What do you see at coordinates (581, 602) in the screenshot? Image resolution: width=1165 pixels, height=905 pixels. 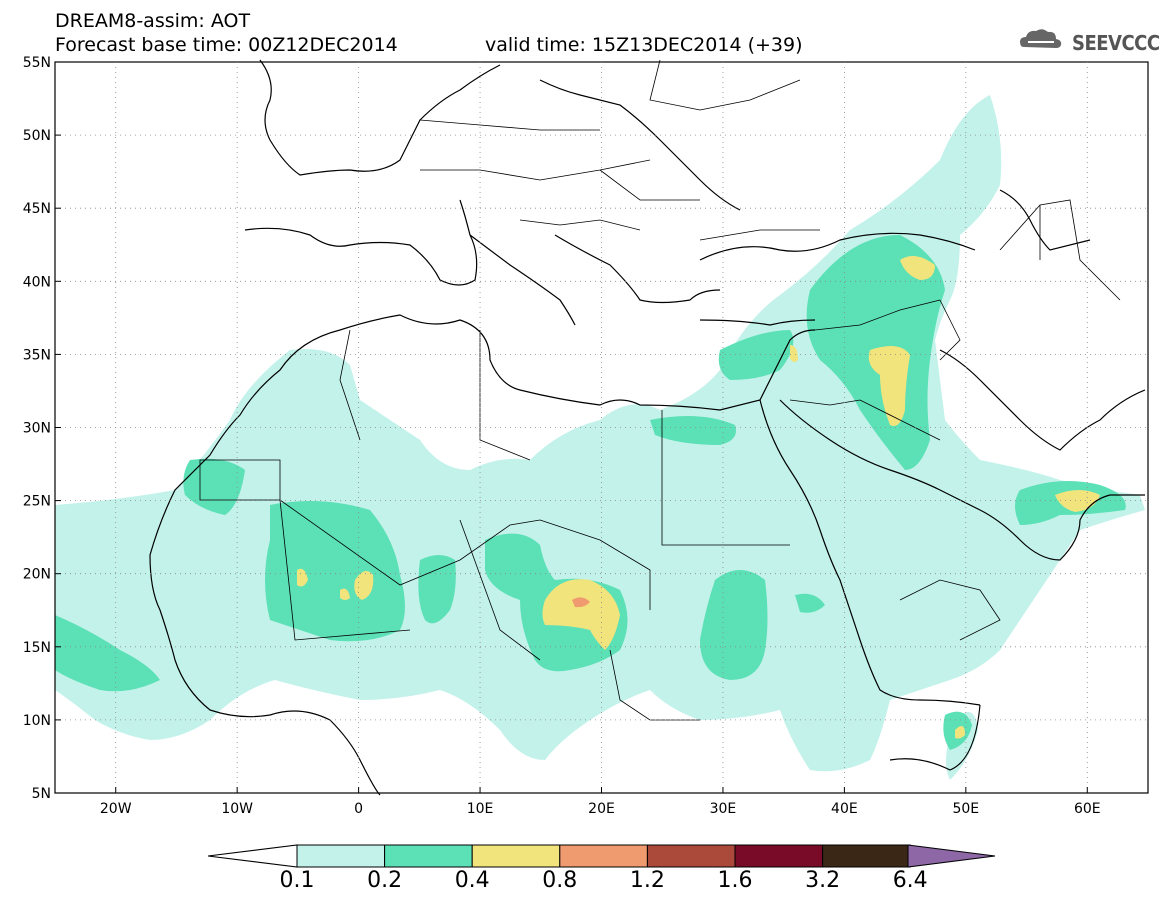 I see `aot-layer-peak` at bounding box center [581, 602].